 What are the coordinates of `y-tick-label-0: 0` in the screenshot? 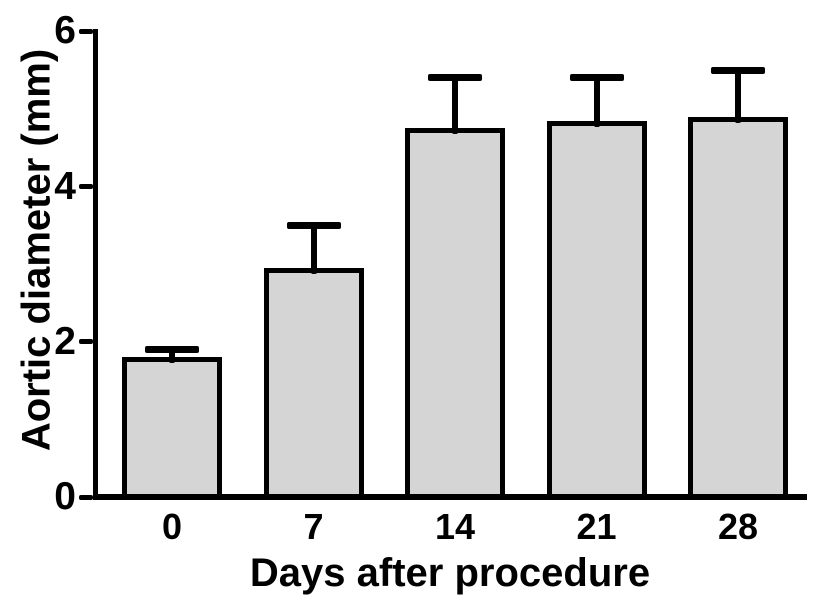 It's located at (65, 496).